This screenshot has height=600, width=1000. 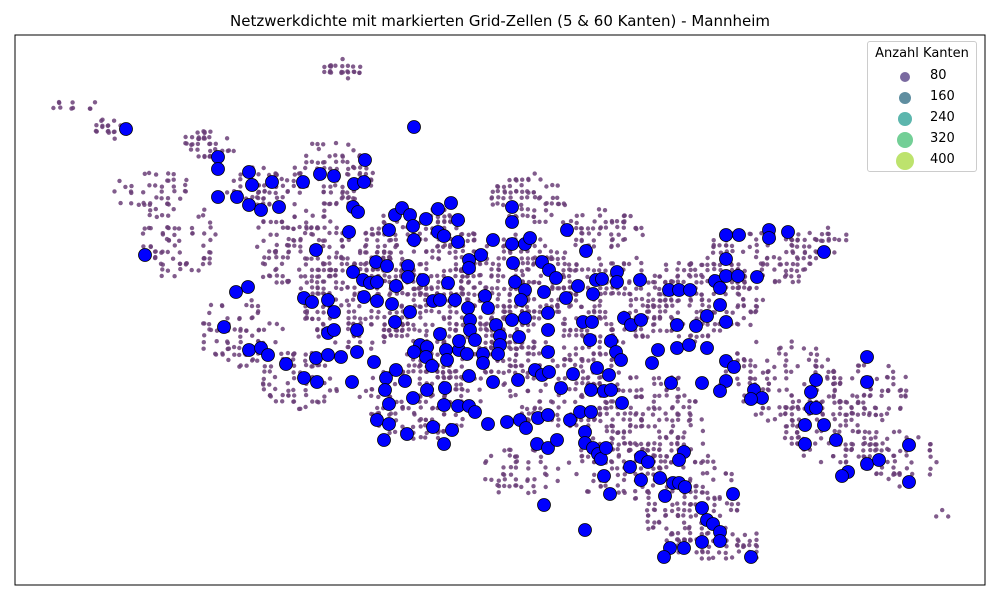 What do you see at coordinates (942, 159) in the screenshot?
I see `legend-label: 400` at bounding box center [942, 159].